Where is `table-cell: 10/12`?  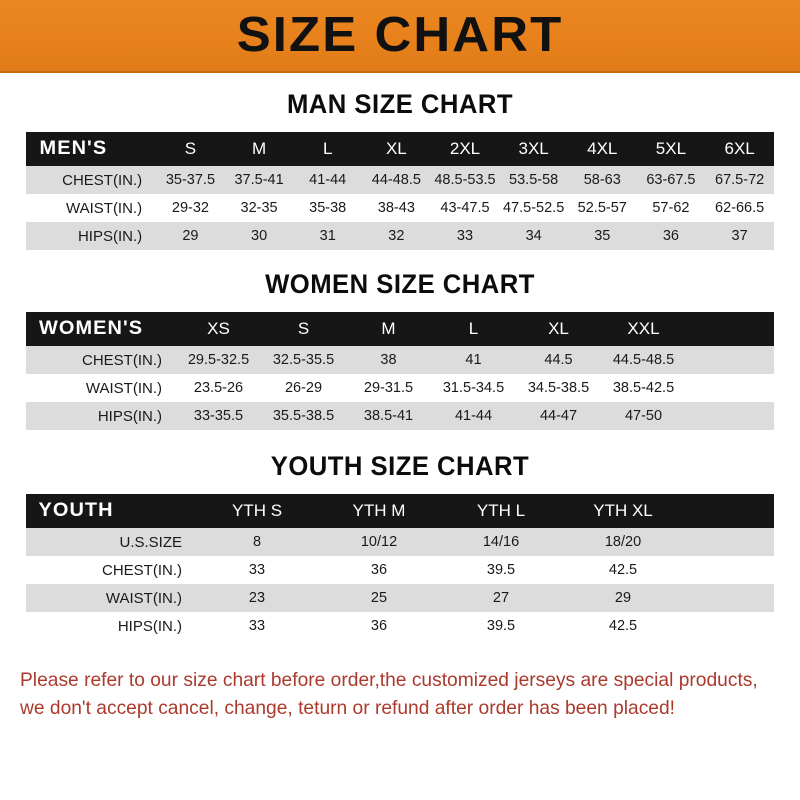 table-cell: 10/12 is located at coordinates (379, 542).